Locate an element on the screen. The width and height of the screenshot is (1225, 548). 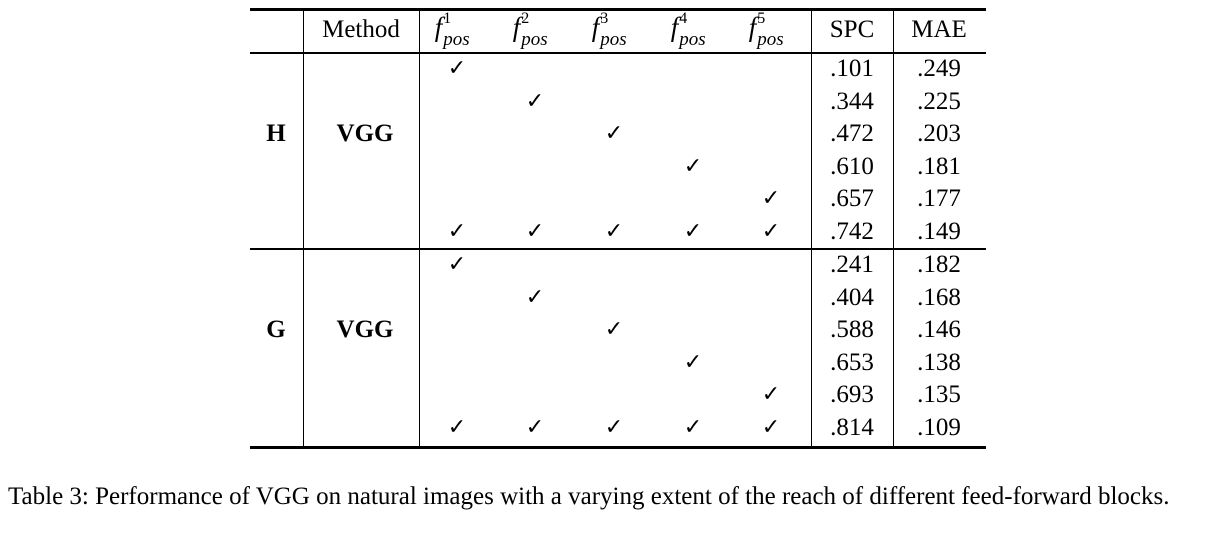
table-group-divider is located at coordinates (618, 249).